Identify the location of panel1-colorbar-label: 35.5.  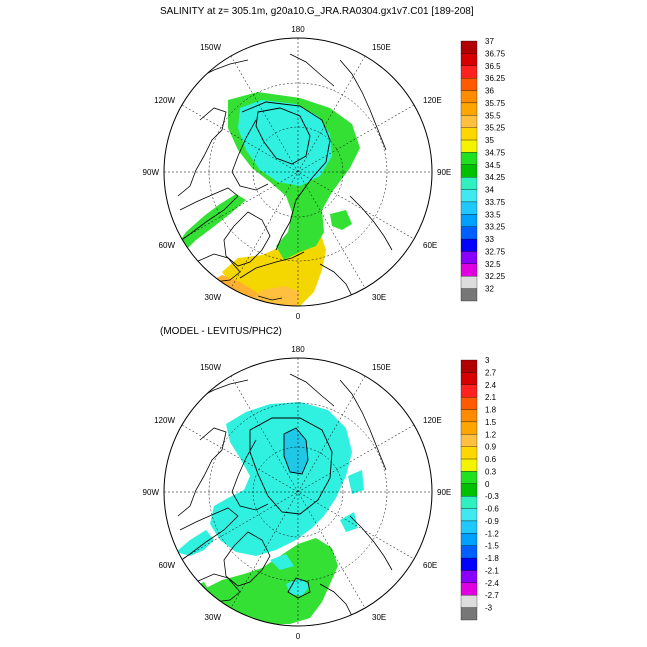
(493, 115).